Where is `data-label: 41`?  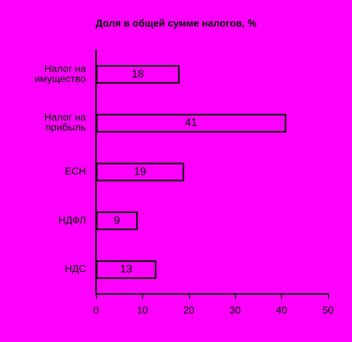
data-label: 41 is located at coordinates (191, 123).